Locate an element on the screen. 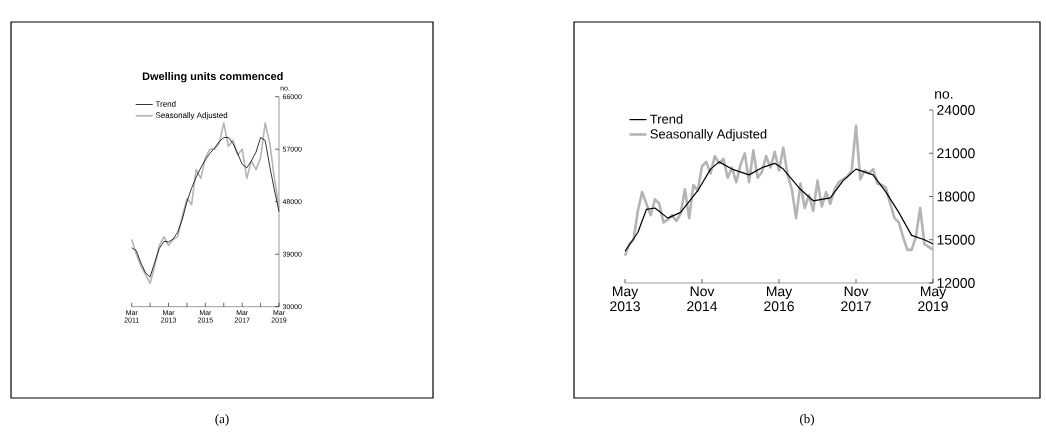 Image resolution: width=1046 pixels, height=434 pixels. y-tick-label: 24000 is located at coordinates (956, 110).